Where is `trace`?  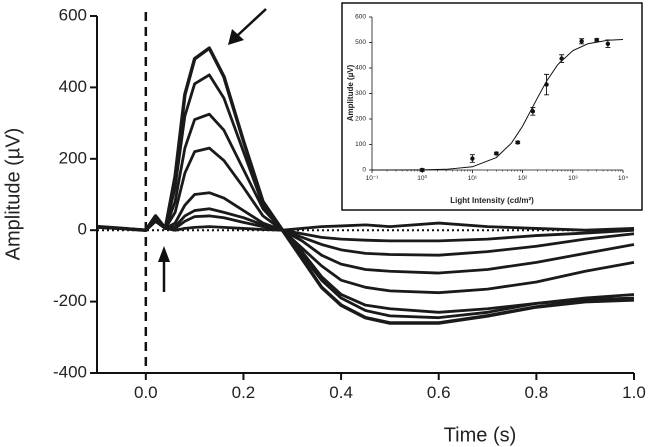 trace is located at coordinates (365, 225).